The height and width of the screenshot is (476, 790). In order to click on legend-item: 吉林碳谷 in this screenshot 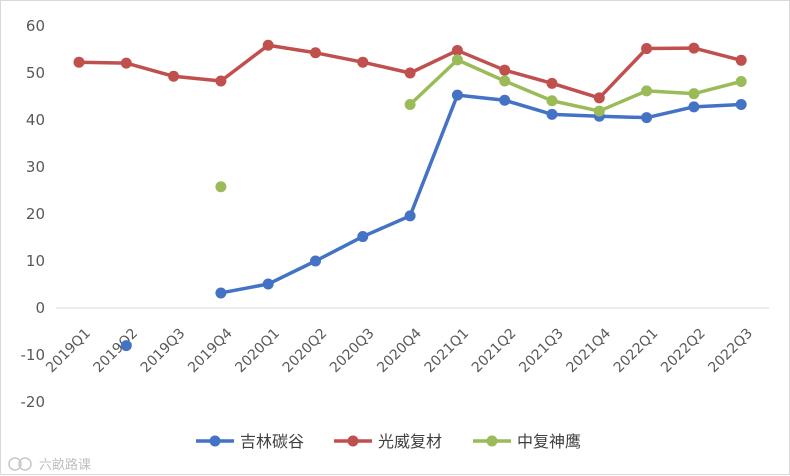, I will do `click(250, 441)`.